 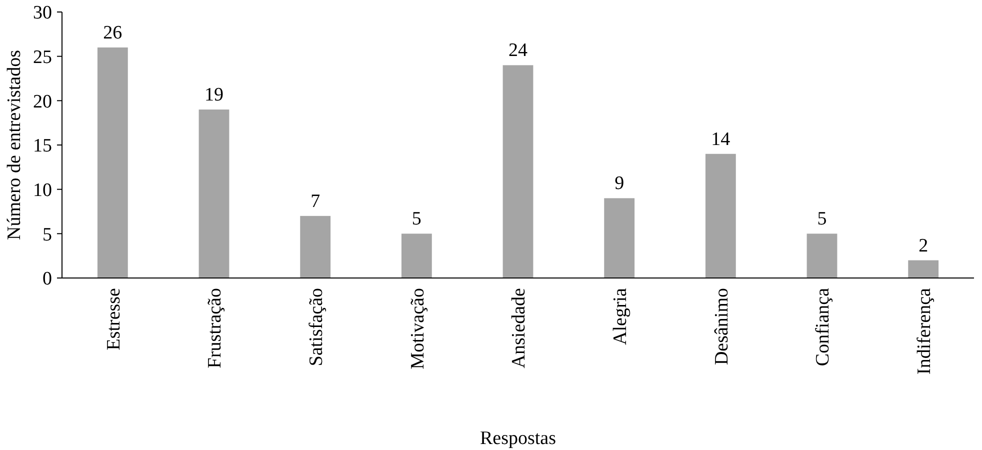 I want to click on x-tick-label: Frustração, so click(x=215, y=328).